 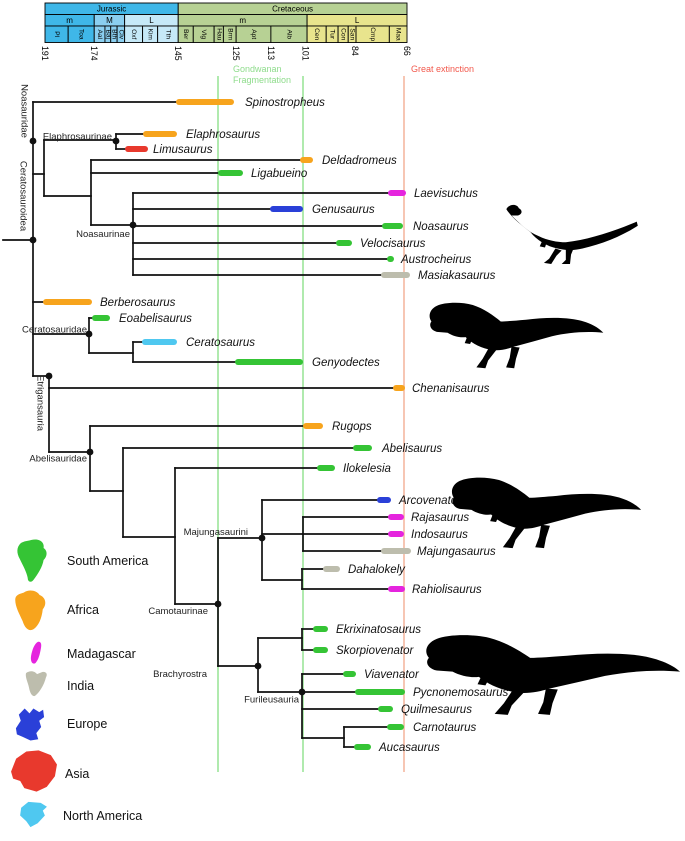 What do you see at coordinates (236, 53) in the screenshot?
I see `timescale-tick-125: 125` at bounding box center [236, 53].